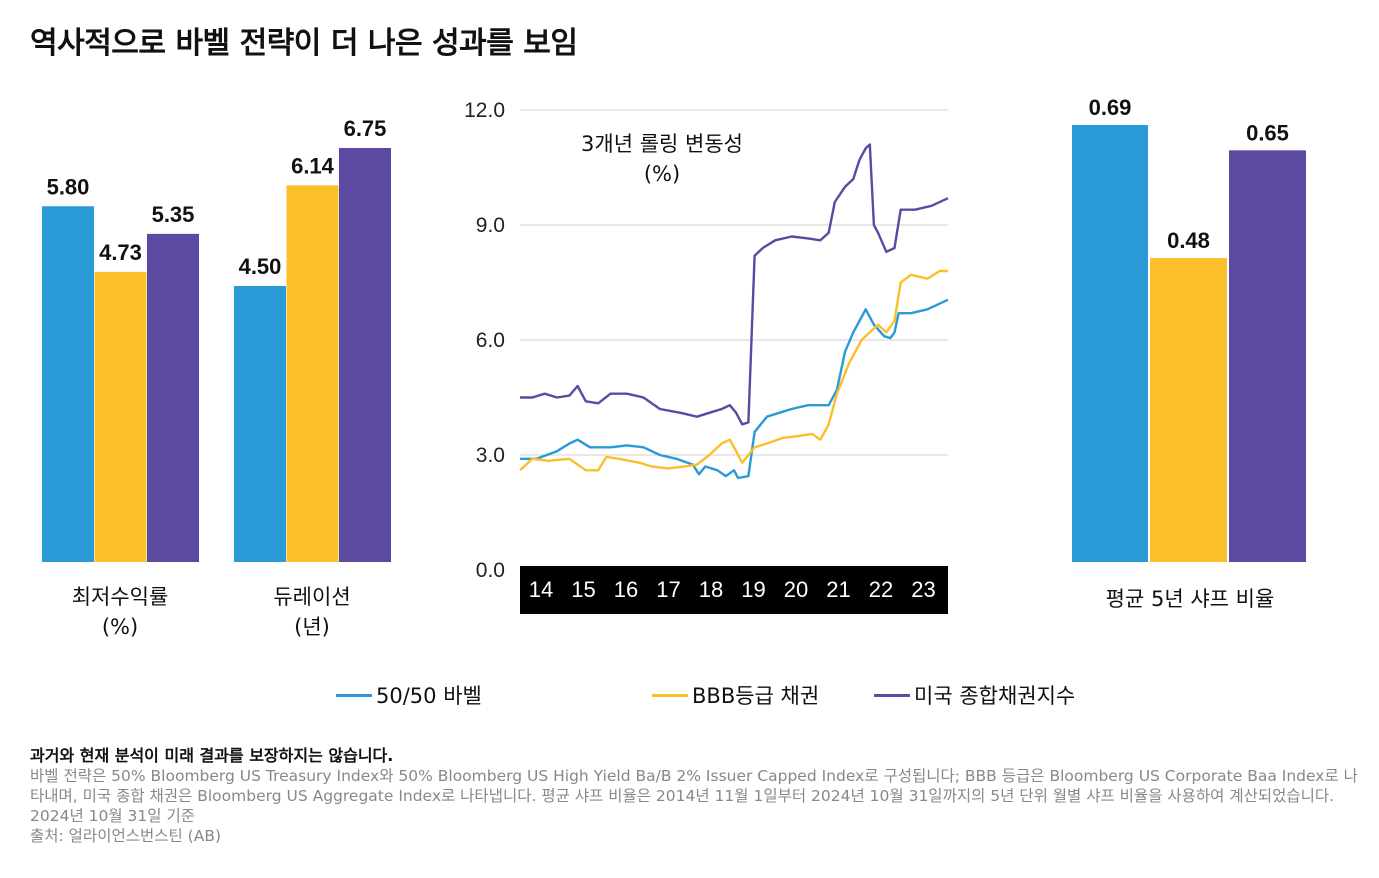 The width and height of the screenshot is (1379, 878). I want to click on x-tick-label-1: 15, so click(583, 589).